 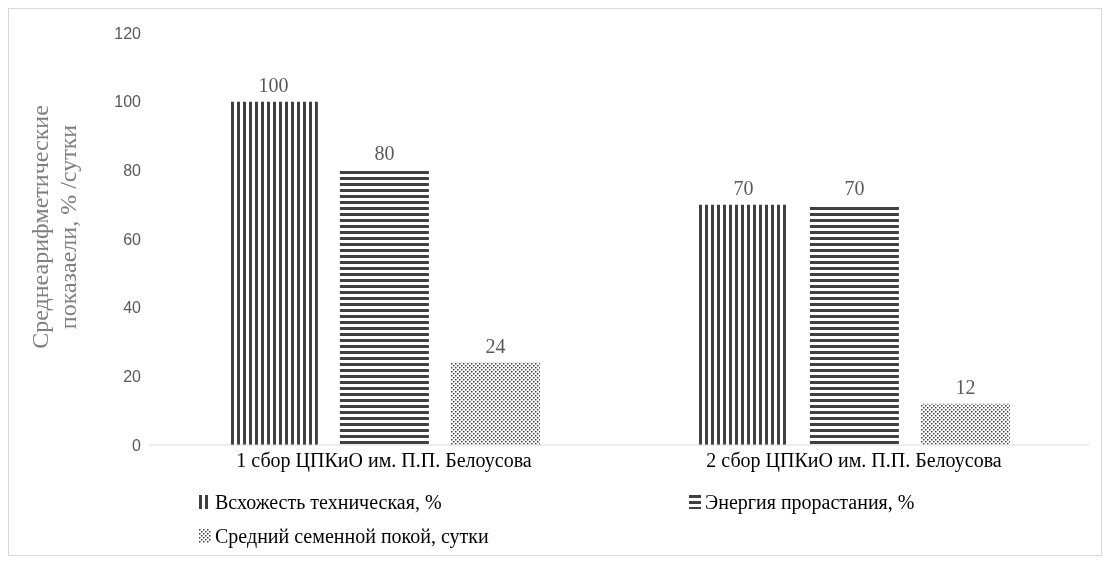 I want to click on x-tick-label: 2 сбор ЦПКиО им. П.П. Белоусова, so click(x=854, y=461).